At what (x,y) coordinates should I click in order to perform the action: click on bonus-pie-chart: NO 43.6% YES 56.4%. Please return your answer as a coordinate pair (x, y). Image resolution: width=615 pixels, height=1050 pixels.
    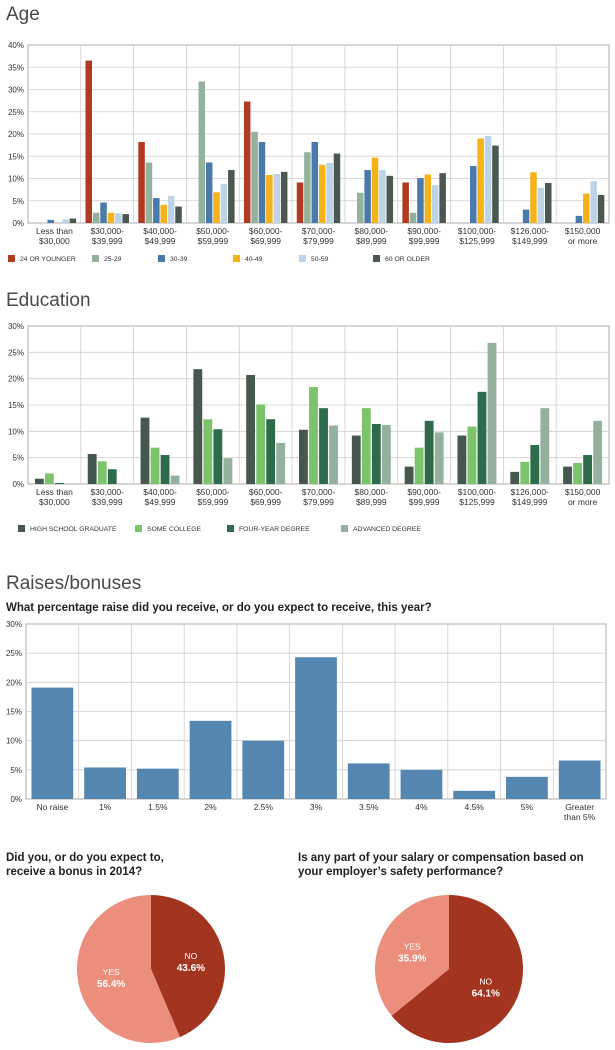
    Looking at the image, I should click on (151, 969).